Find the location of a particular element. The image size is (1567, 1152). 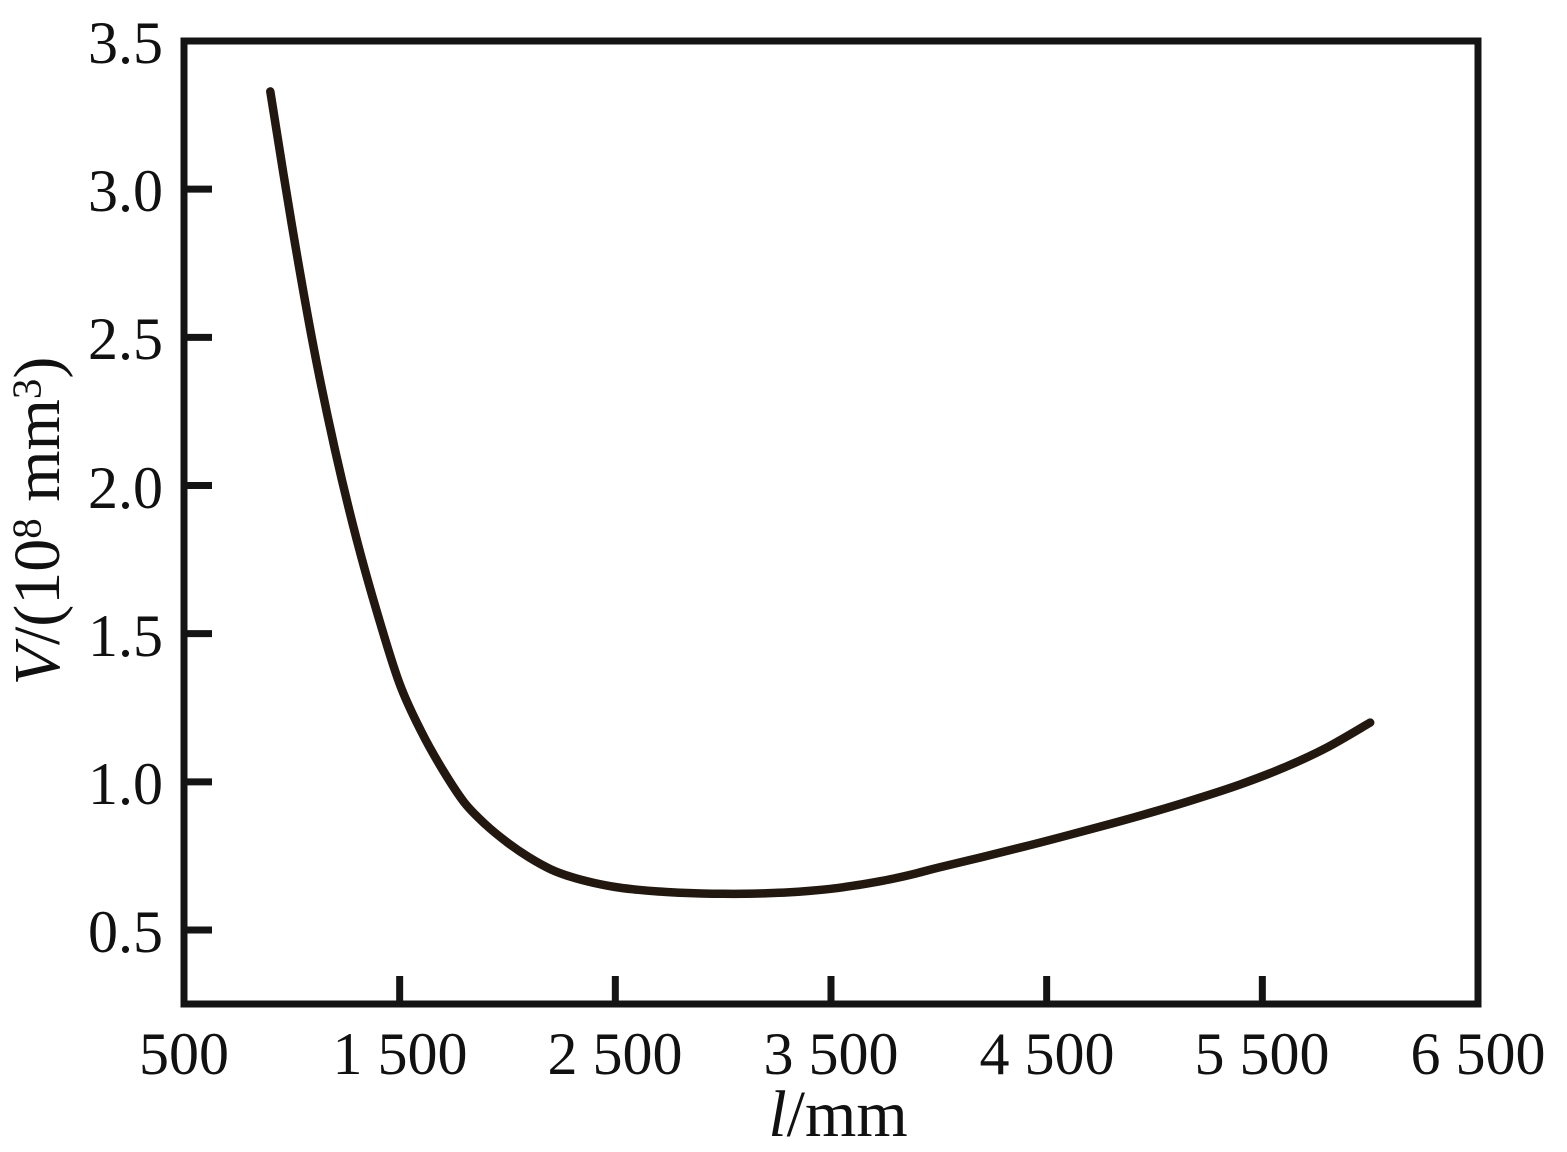

y-tick-label-2-5: 2.5 is located at coordinates (125, 338).